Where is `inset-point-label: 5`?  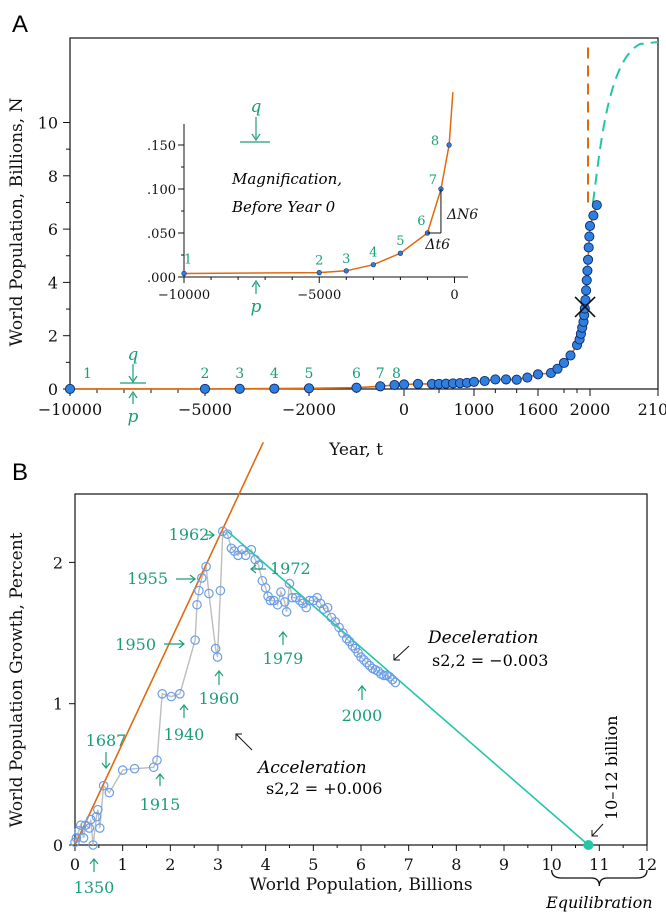 inset-point-label: 5 is located at coordinates (400, 241).